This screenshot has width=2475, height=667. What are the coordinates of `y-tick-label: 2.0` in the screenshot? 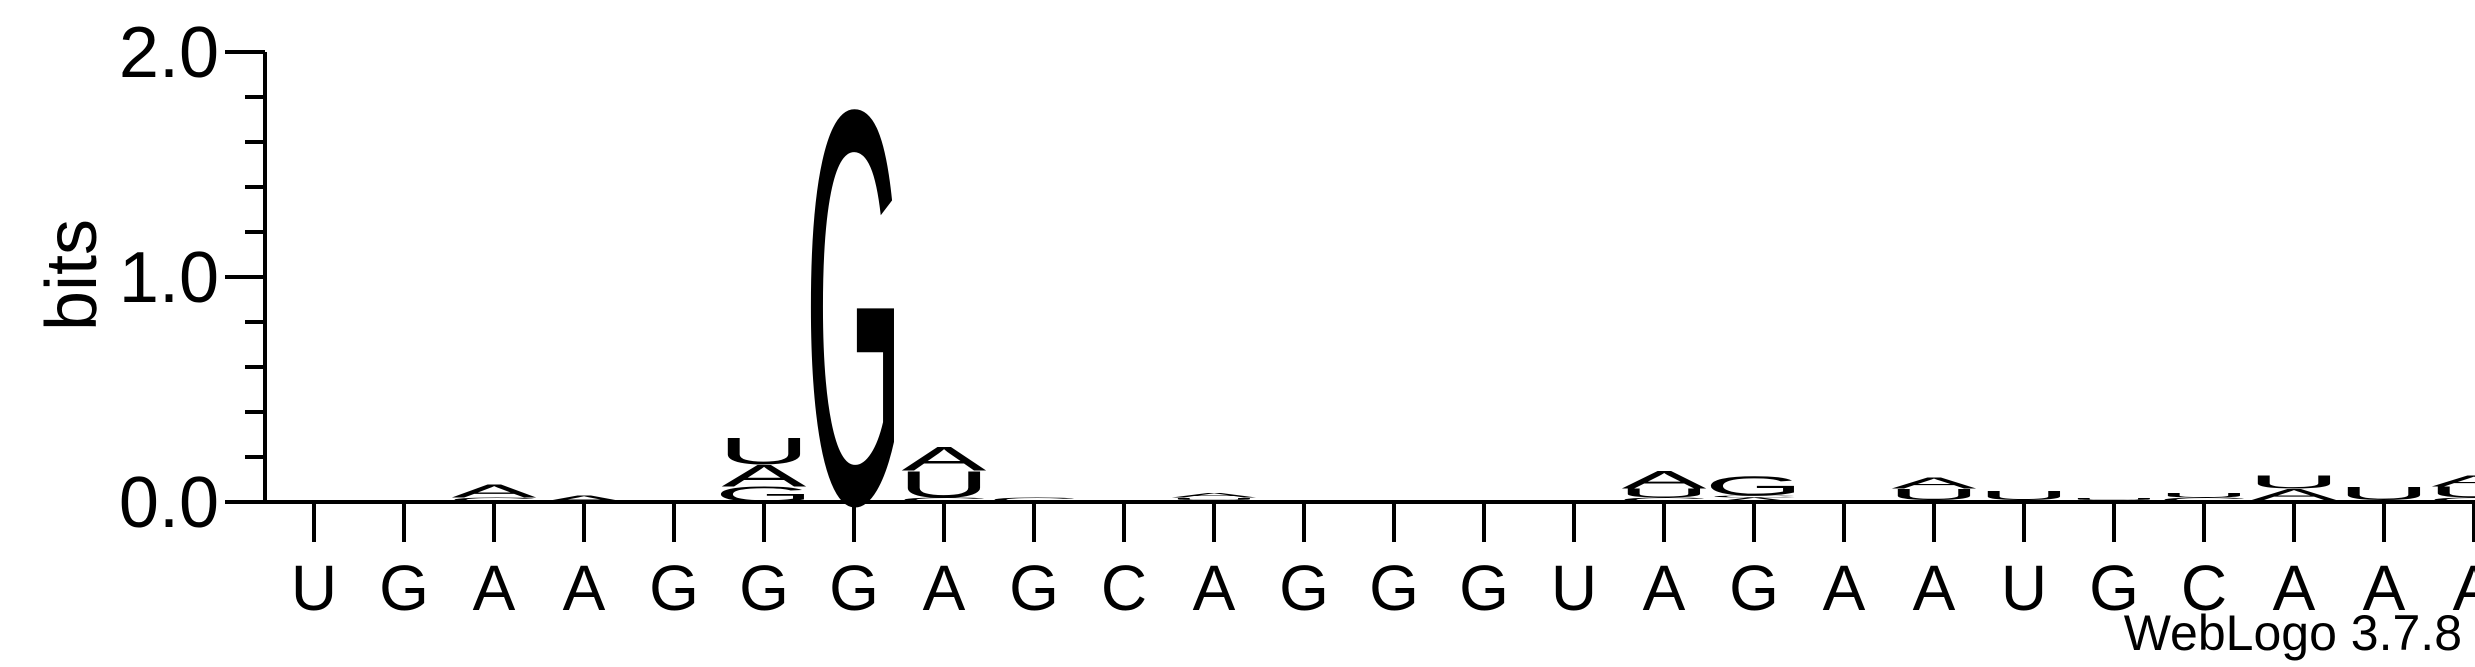 It's located at (169, 53).